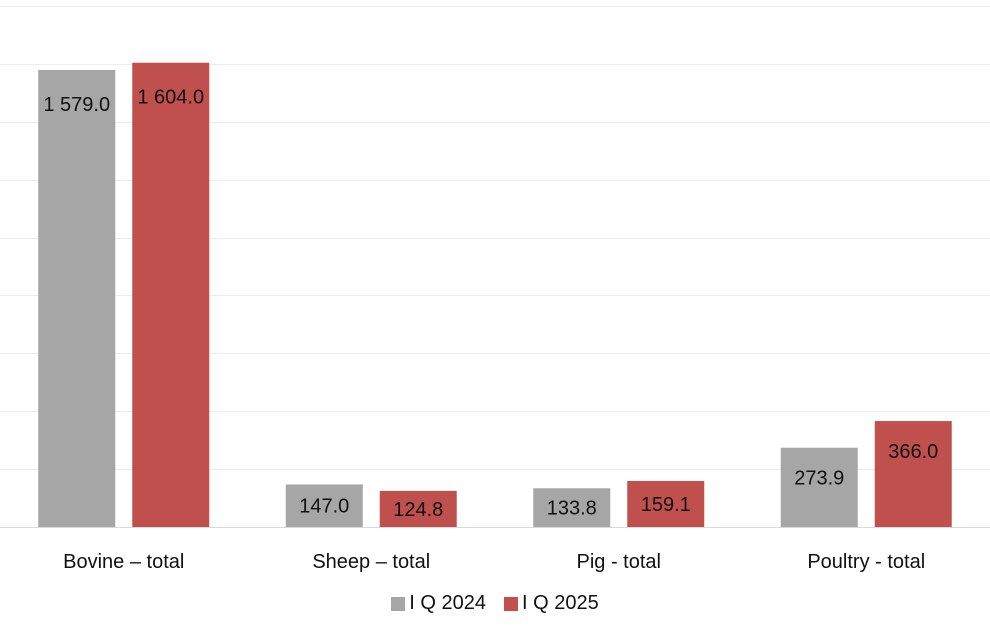  Describe the element at coordinates (495, 603) in the screenshot. I see `legend: I Q 2024 I Q 2025` at that location.